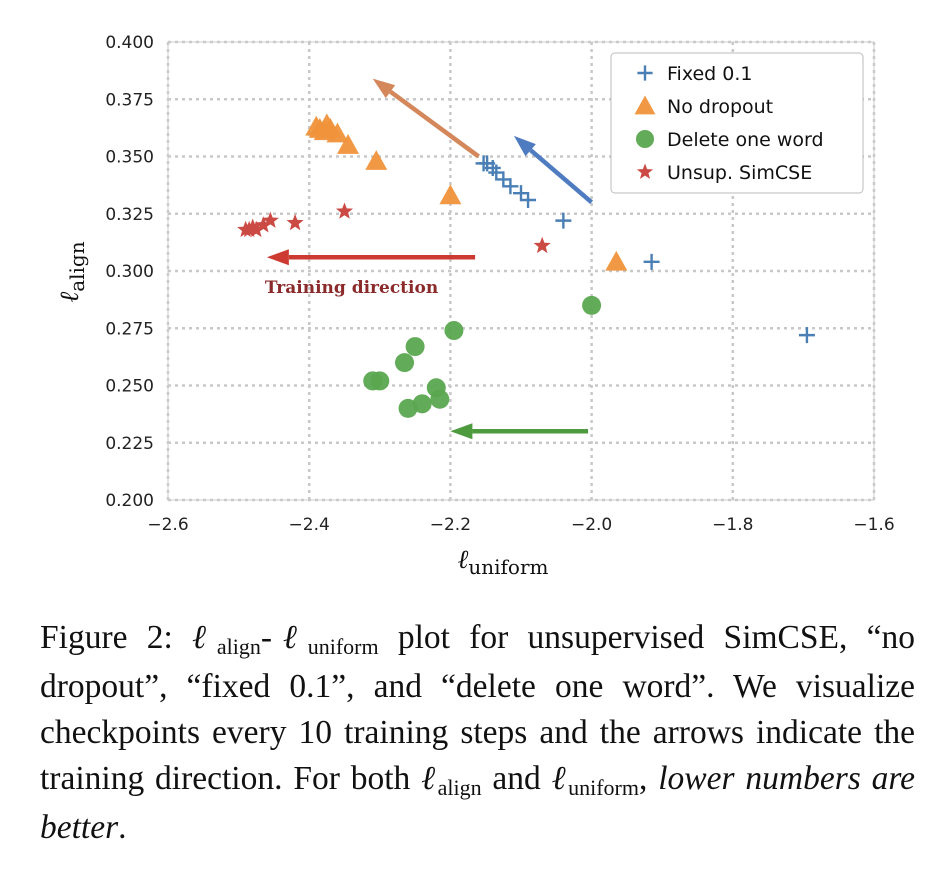 This screenshot has height=890, width=932. I want to click on x-tick-label: −2.4, so click(309, 525).